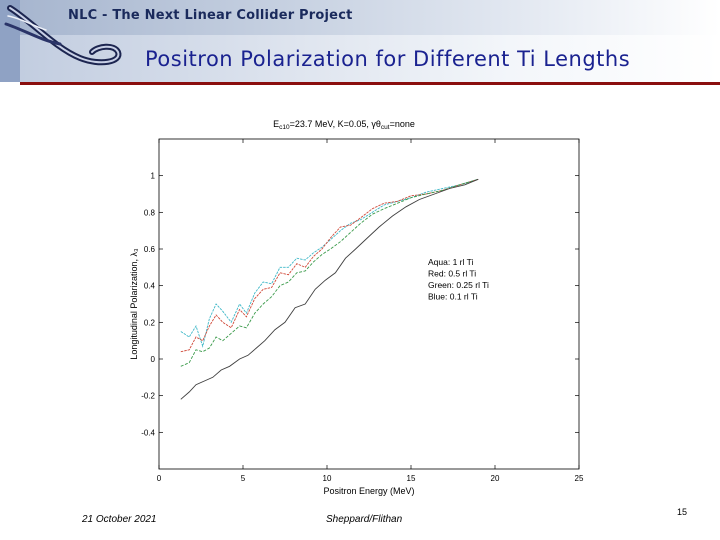 This screenshot has width=720, height=540. Describe the element at coordinates (385, 127) in the screenshot. I see `chart-title-sub2: cut` at that location.